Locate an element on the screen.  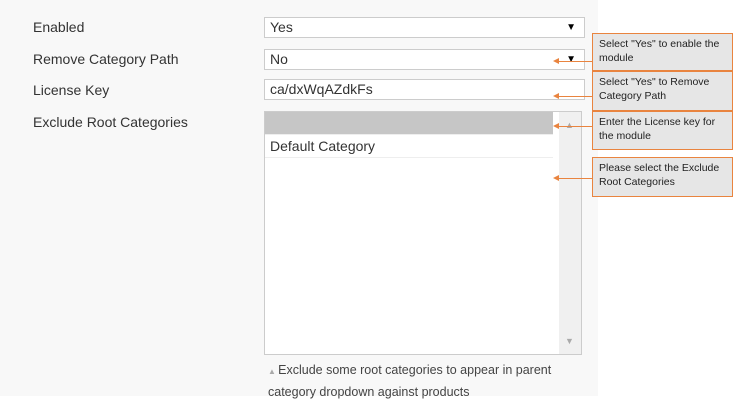
scroll-up-icon: ▲ is located at coordinates (569, 125).